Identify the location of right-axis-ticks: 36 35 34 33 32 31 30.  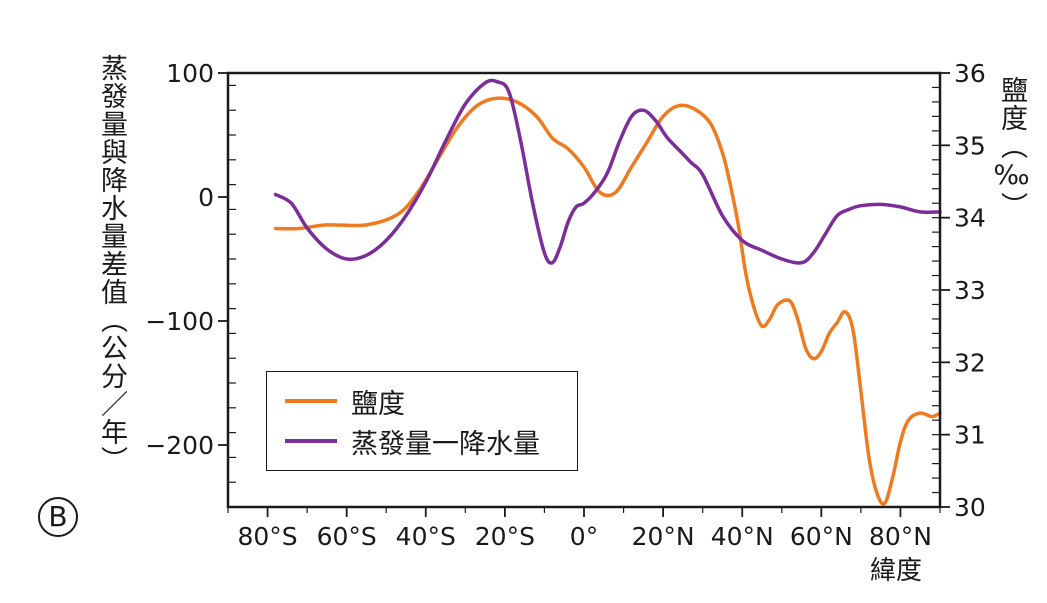
(963, 290).